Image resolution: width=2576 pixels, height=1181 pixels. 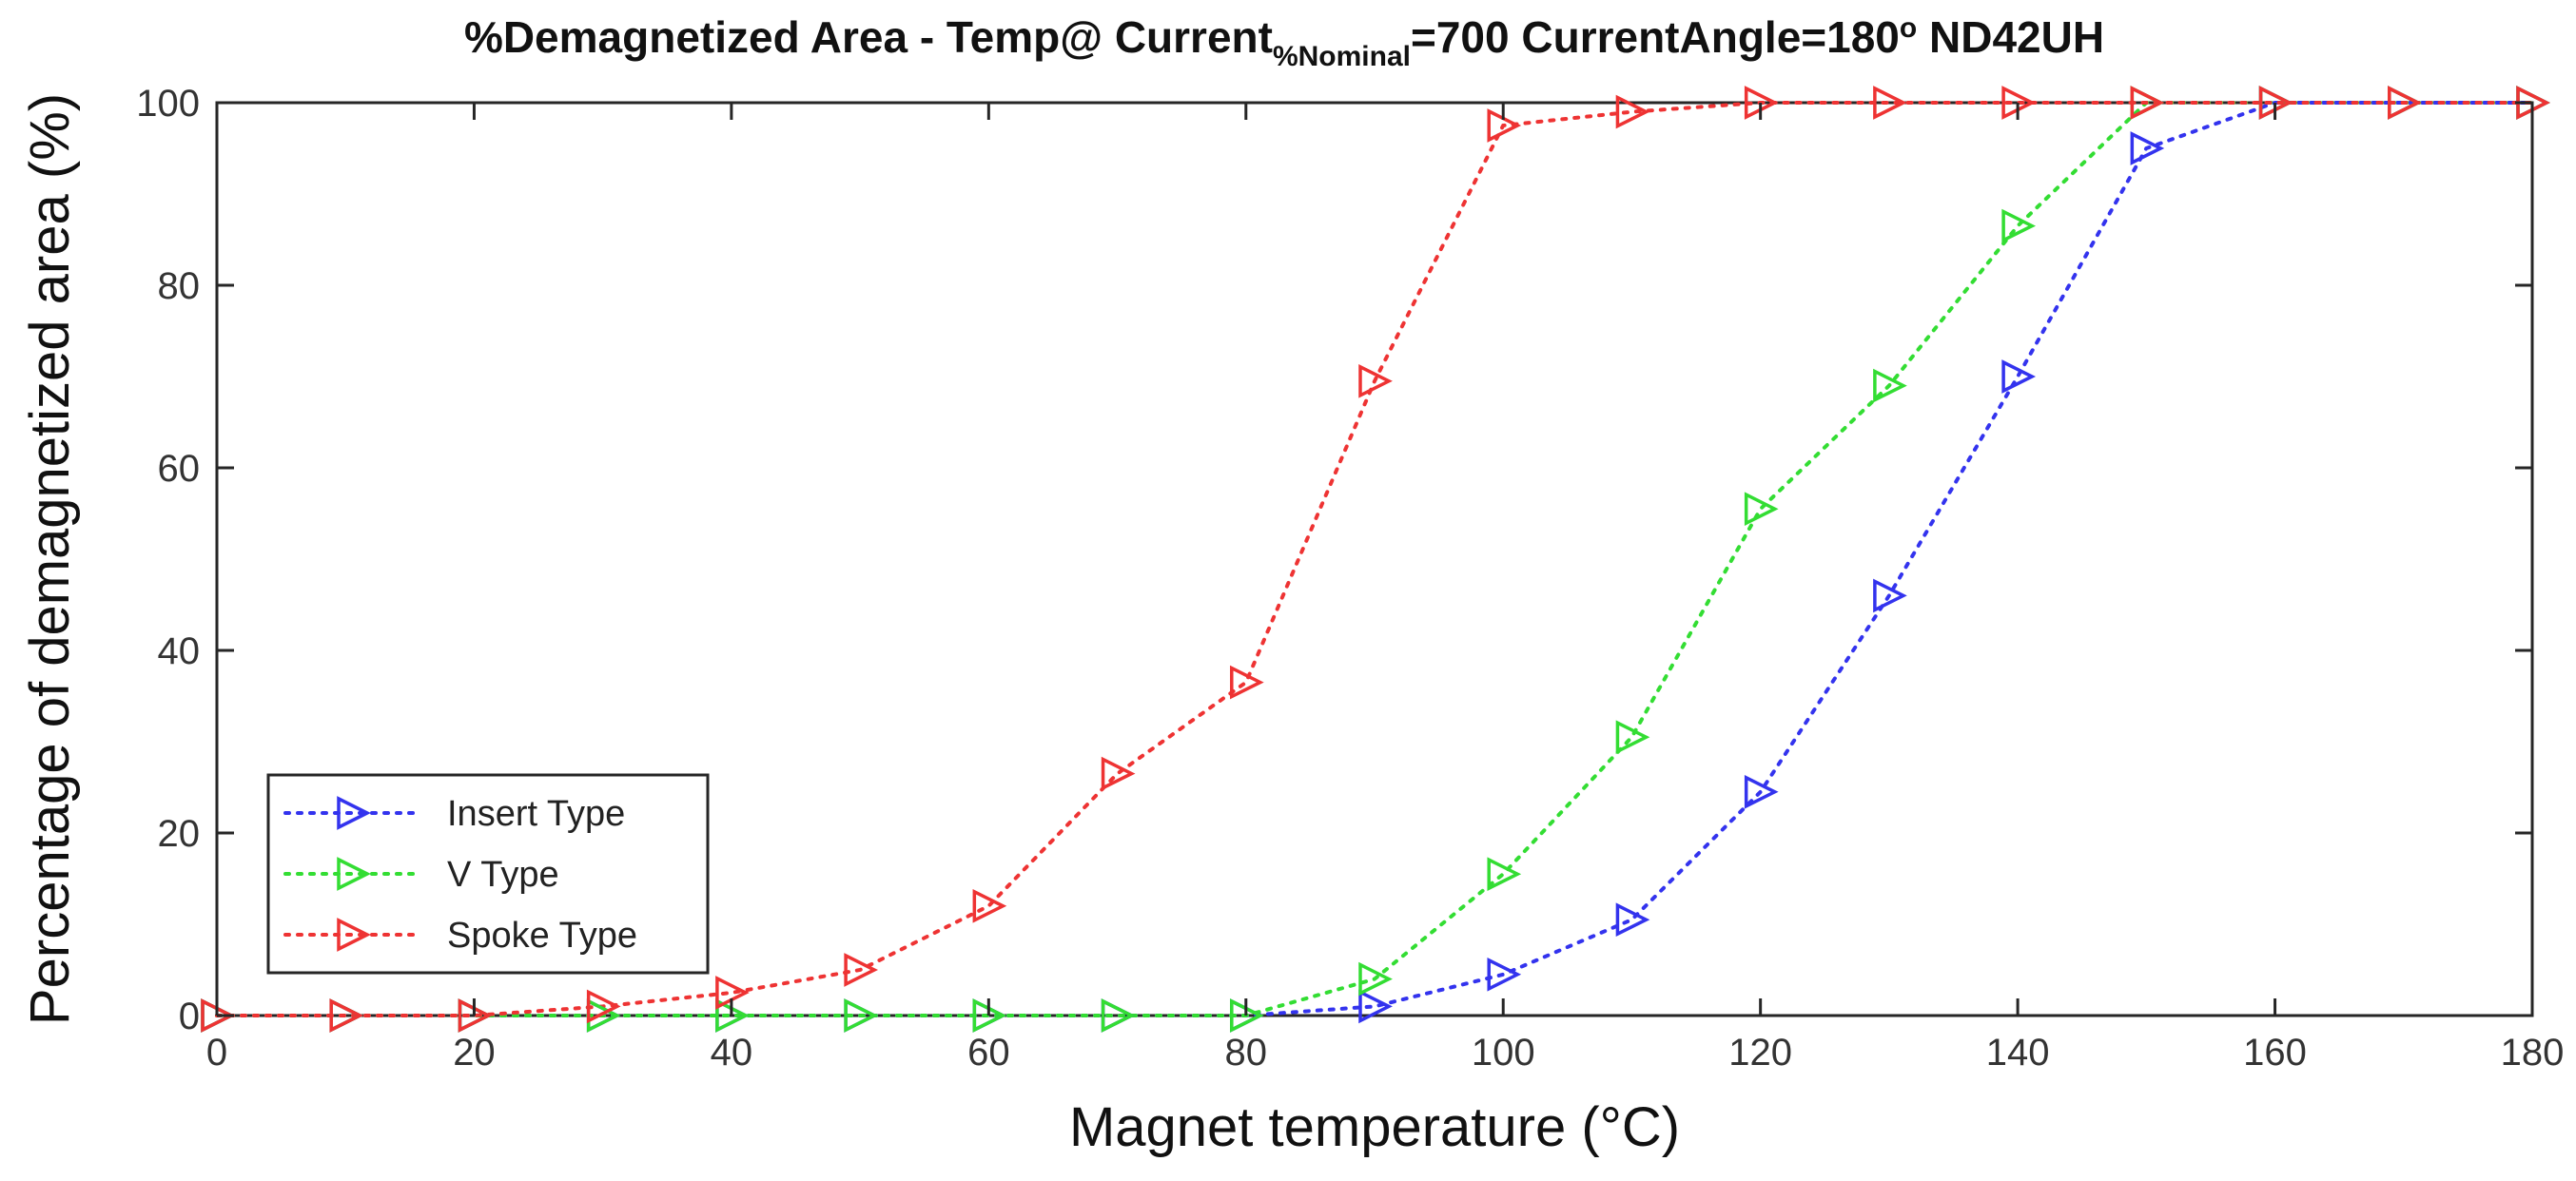 I want to click on y-tick-label: 40, so click(x=179, y=651).